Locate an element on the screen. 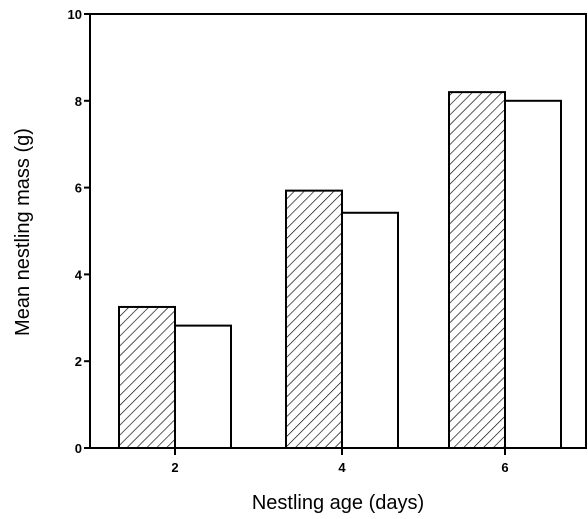 The width and height of the screenshot is (588, 519). x-tick-label: 6 is located at coordinates (504, 467).